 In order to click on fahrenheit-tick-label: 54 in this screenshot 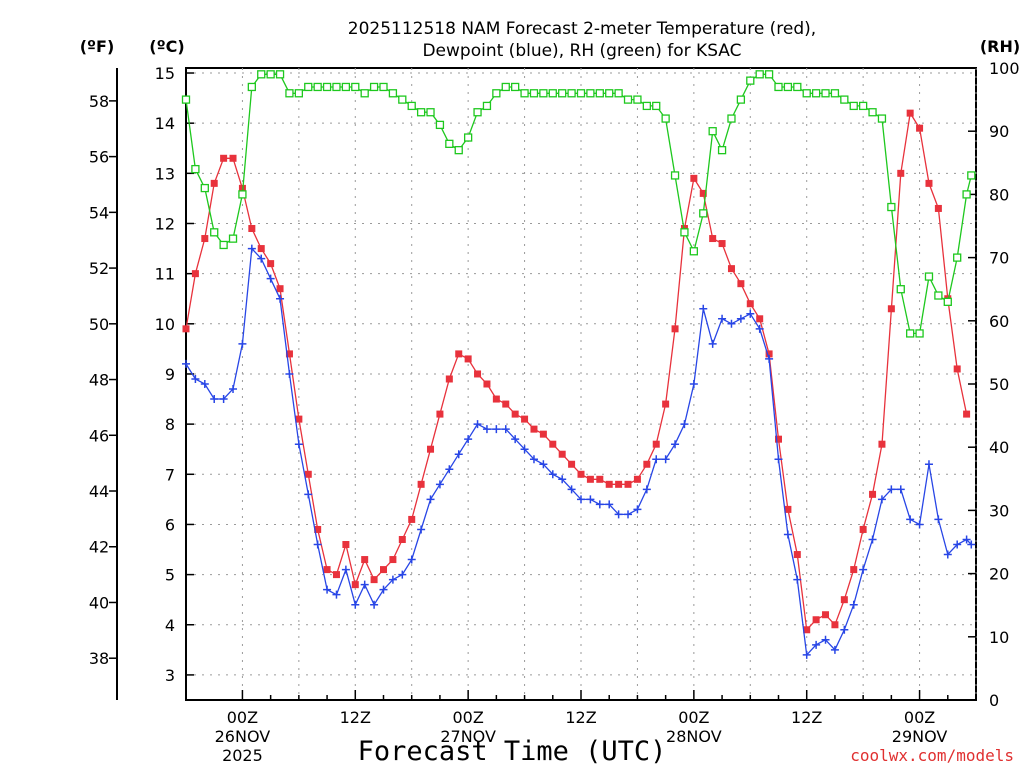, I will do `click(99, 212)`.